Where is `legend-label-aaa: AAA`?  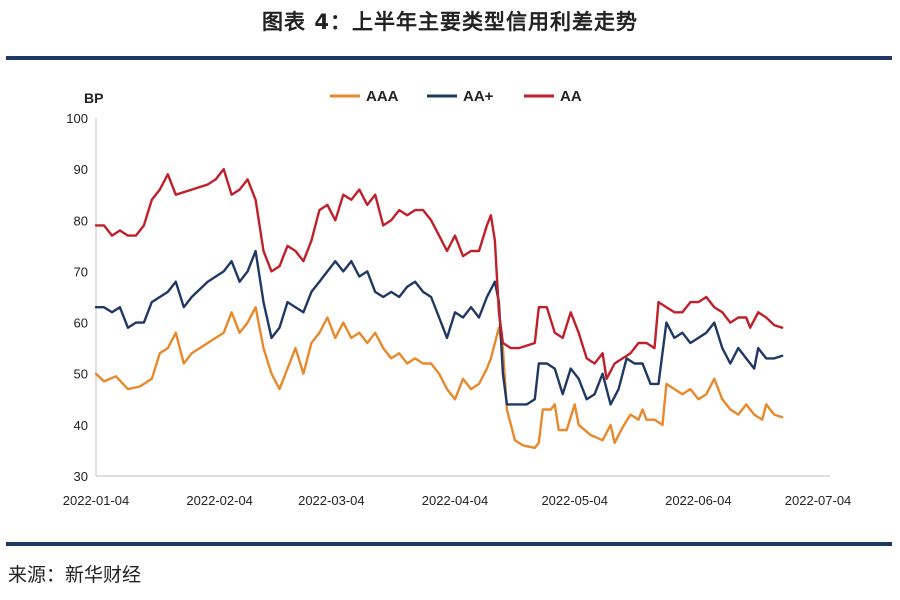 legend-label-aaa: AAA is located at coordinates (382, 96).